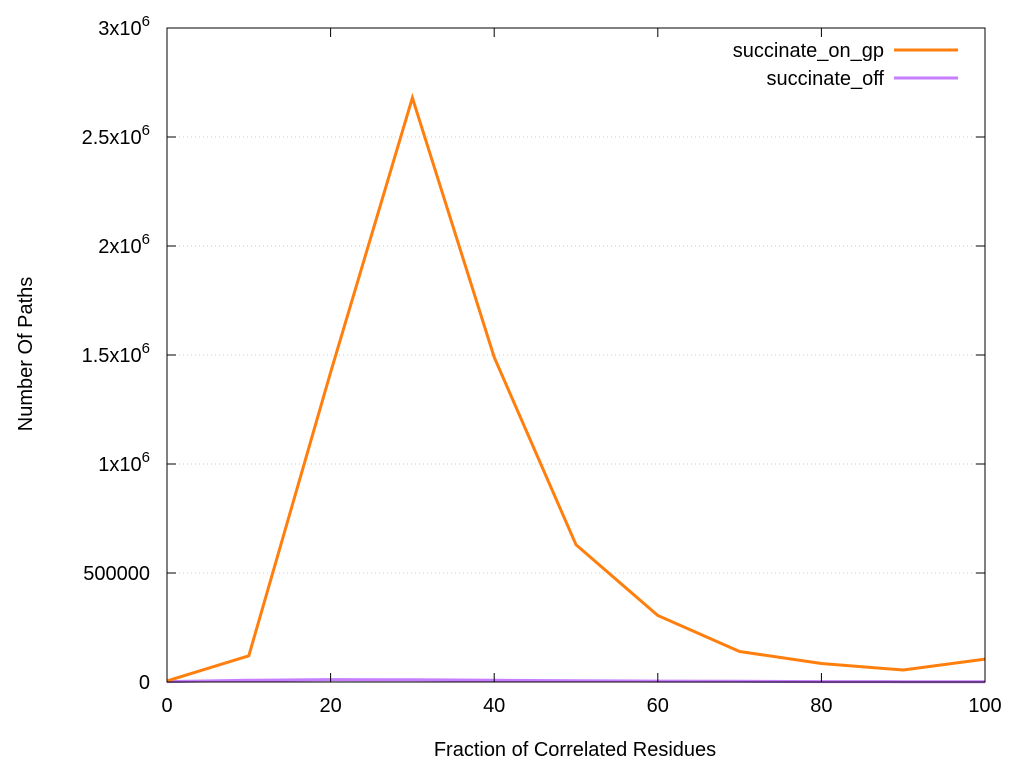  I want to click on y-tick-label: 3x10⁶, so click(124, 26).